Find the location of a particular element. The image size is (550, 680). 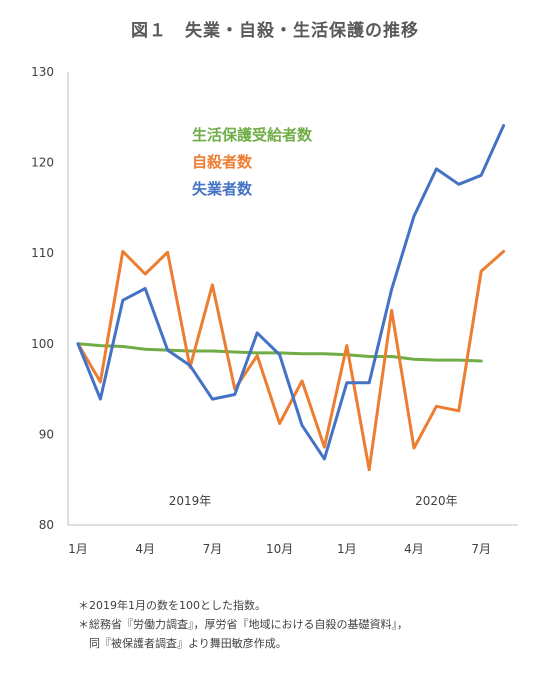

footnote-line: ＊総務省『労働力調査』，厚労省『地域における自殺の基礎資料』， is located at coordinates (243, 624).